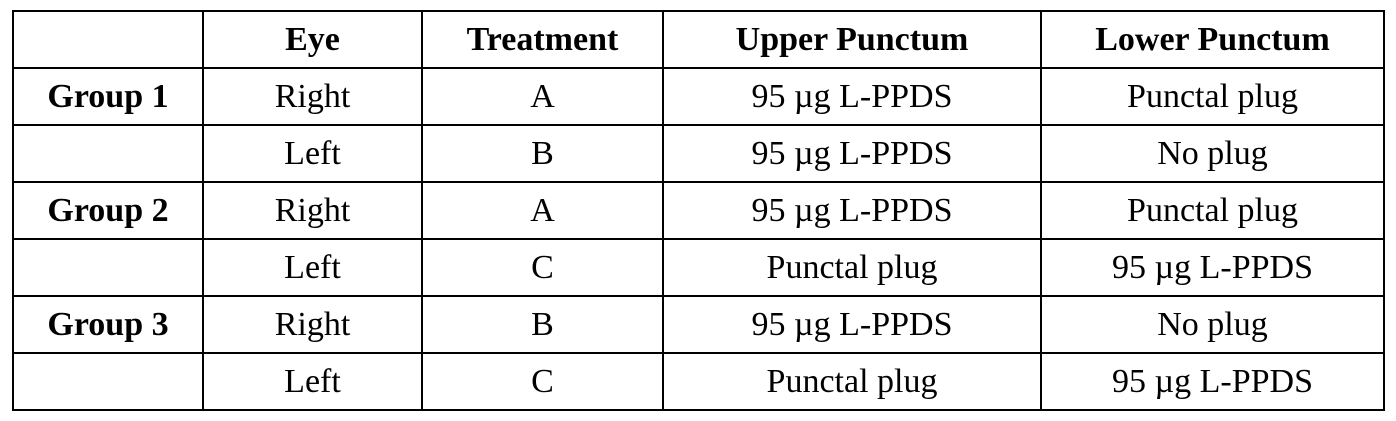 This screenshot has width=1396, height=421. Describe the element at coordinates (108, 210) in the screenshot. I see `group-cell: Group 2` at that location.